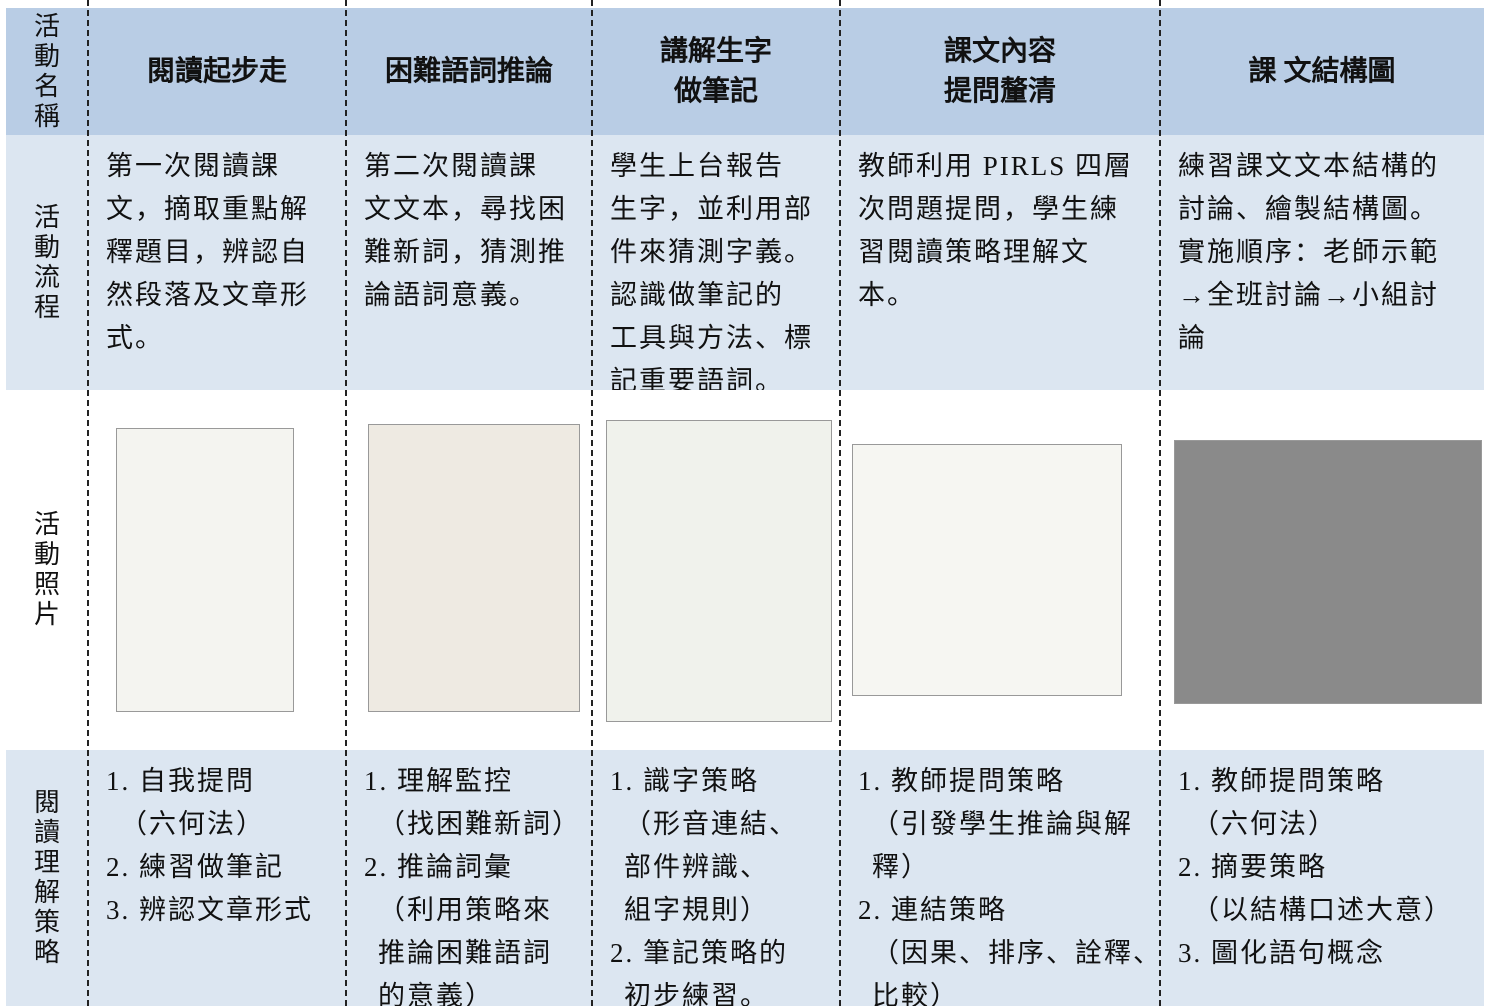  What do you see at coordinates (988, 209) in the screenshot?
I see `cell-text: 次問題提問，學生練` at bounding box center [988, 209].